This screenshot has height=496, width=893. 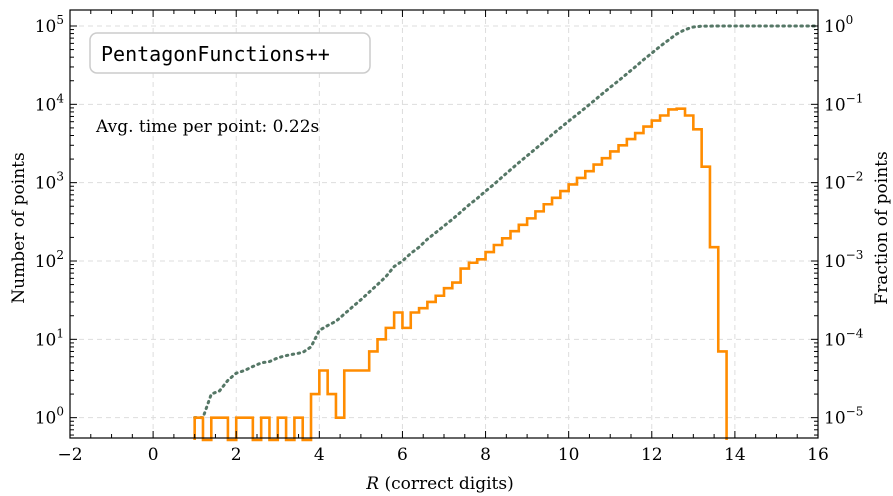 I want to click on x-tick-label: 16, so click(x=818, y=455).